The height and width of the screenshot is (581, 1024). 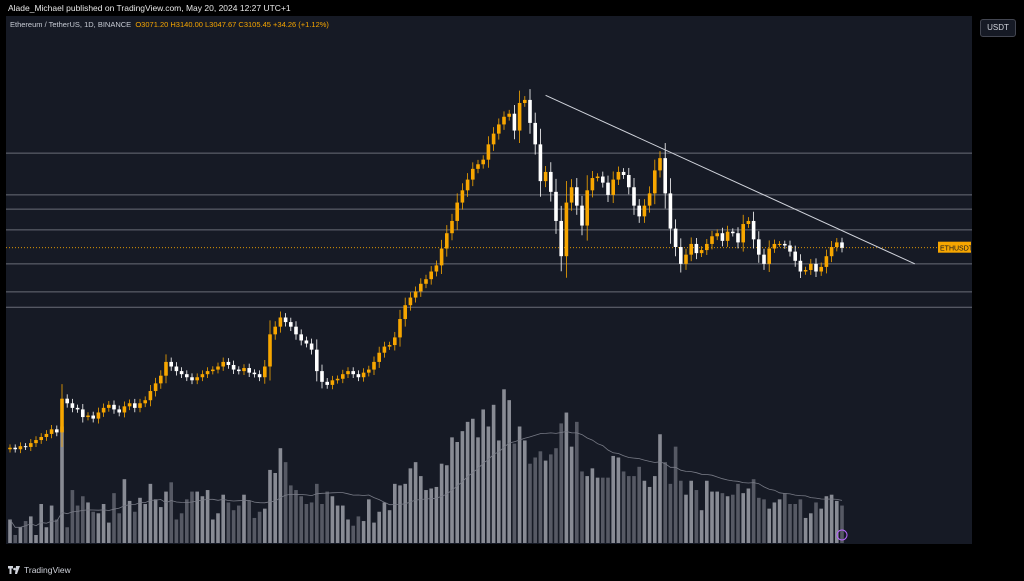 I want to click on ohlc-close: C3105.45, so click(x=254, y=24).